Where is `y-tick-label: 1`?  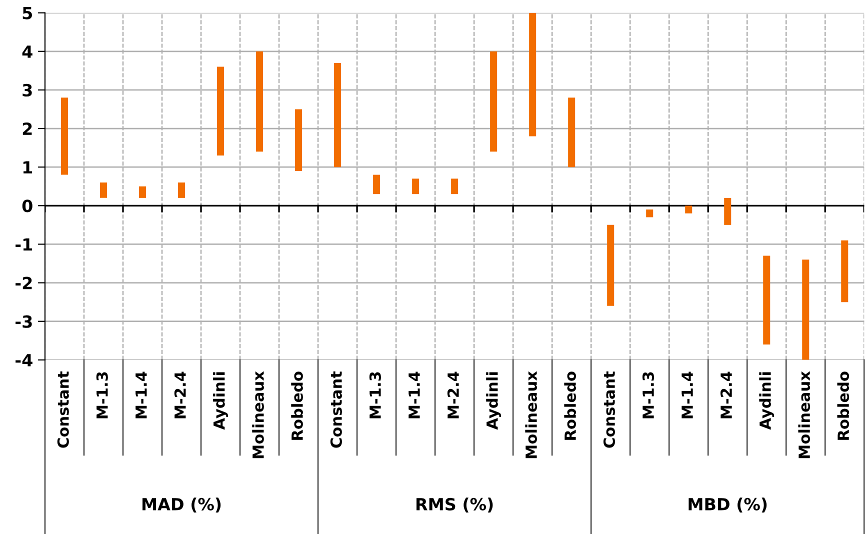 y-tick-label: 1 is located at coordinates (27, 167).